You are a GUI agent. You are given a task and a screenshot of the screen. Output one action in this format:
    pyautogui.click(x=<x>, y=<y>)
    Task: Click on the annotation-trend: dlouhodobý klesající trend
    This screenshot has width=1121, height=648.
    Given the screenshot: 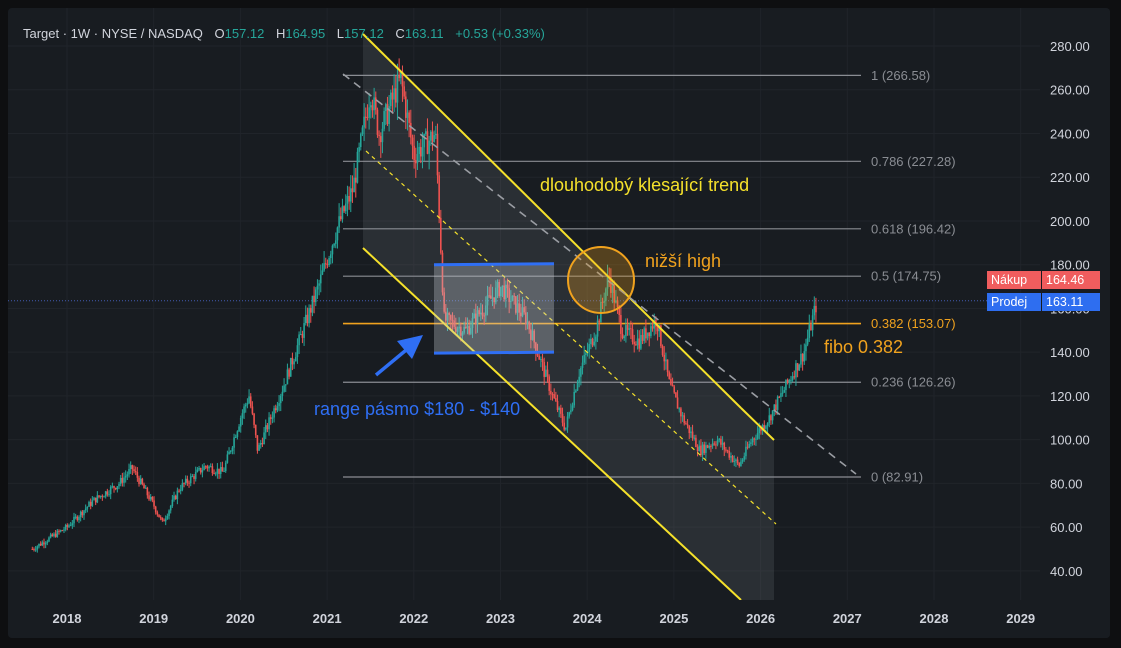 What is the action you would take?
    pyautogui.click(x=645, y=185)
    